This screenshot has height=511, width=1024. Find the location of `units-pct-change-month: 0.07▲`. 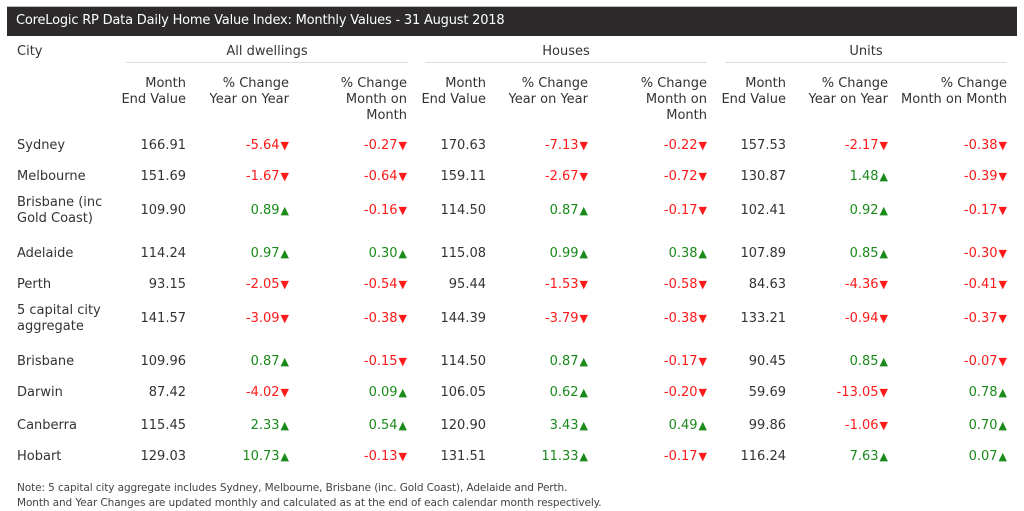

units-pct-change-month: 0.07▲ is located at coordinates (988, 456).